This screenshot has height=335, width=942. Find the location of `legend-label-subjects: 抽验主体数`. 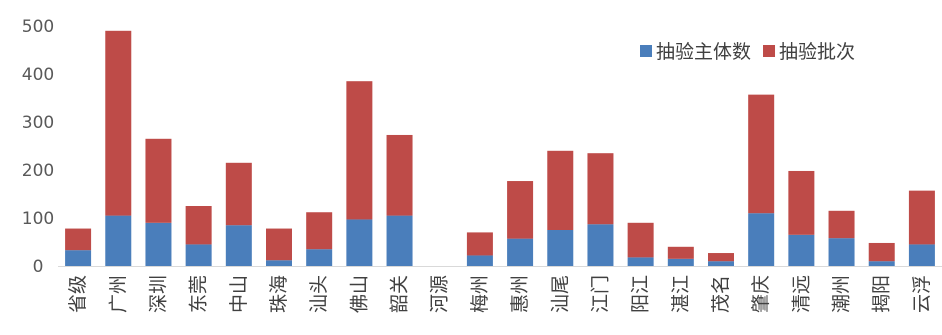

legend-label-subjects: 抽验主体数 is located at coordinates (703, 52).